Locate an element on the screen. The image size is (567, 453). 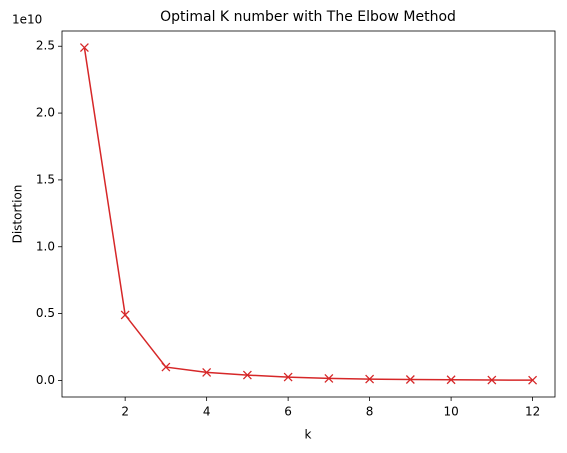
x-tick-label: 8 is located at coordinates (370, 412).